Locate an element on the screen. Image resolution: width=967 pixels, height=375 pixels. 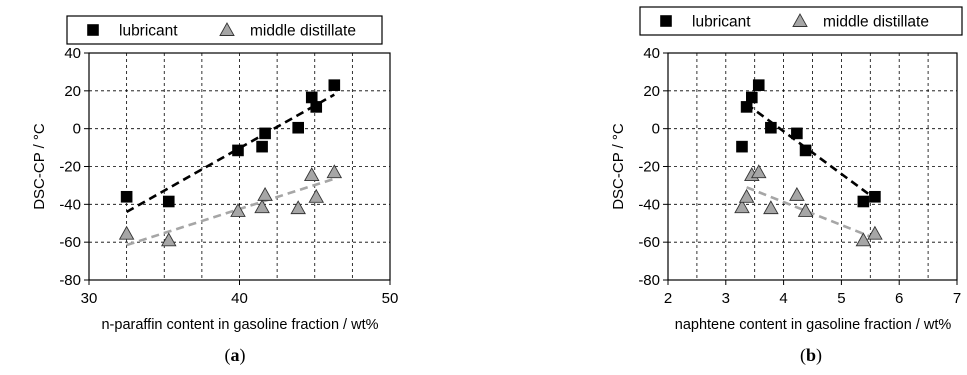
trend-line-lubricant is located at coordinates (230, 153).